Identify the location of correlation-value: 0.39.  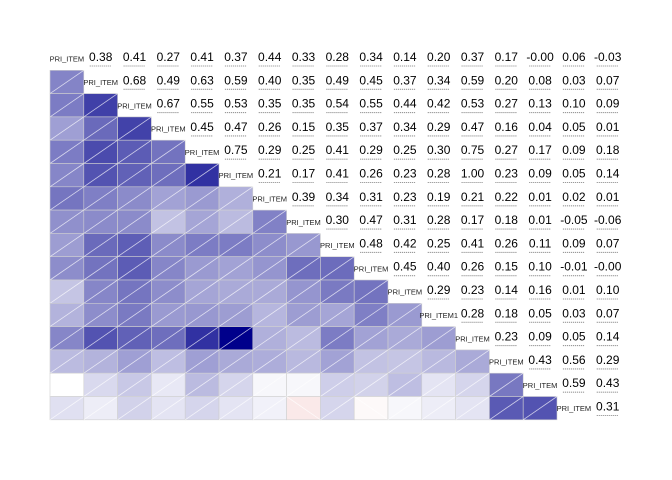
(304, 197).